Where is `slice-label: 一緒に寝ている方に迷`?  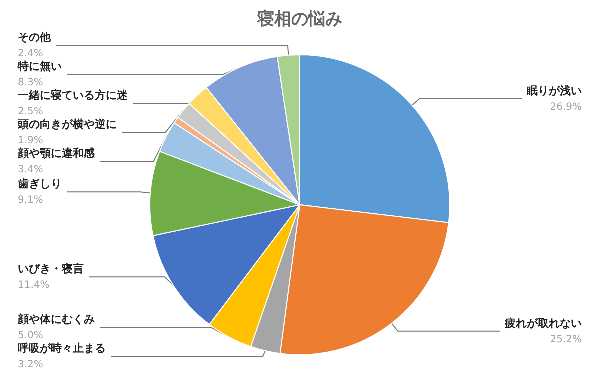
slice-label: 一緒に寝ている方に迷 is located at coordinates (73, 95).